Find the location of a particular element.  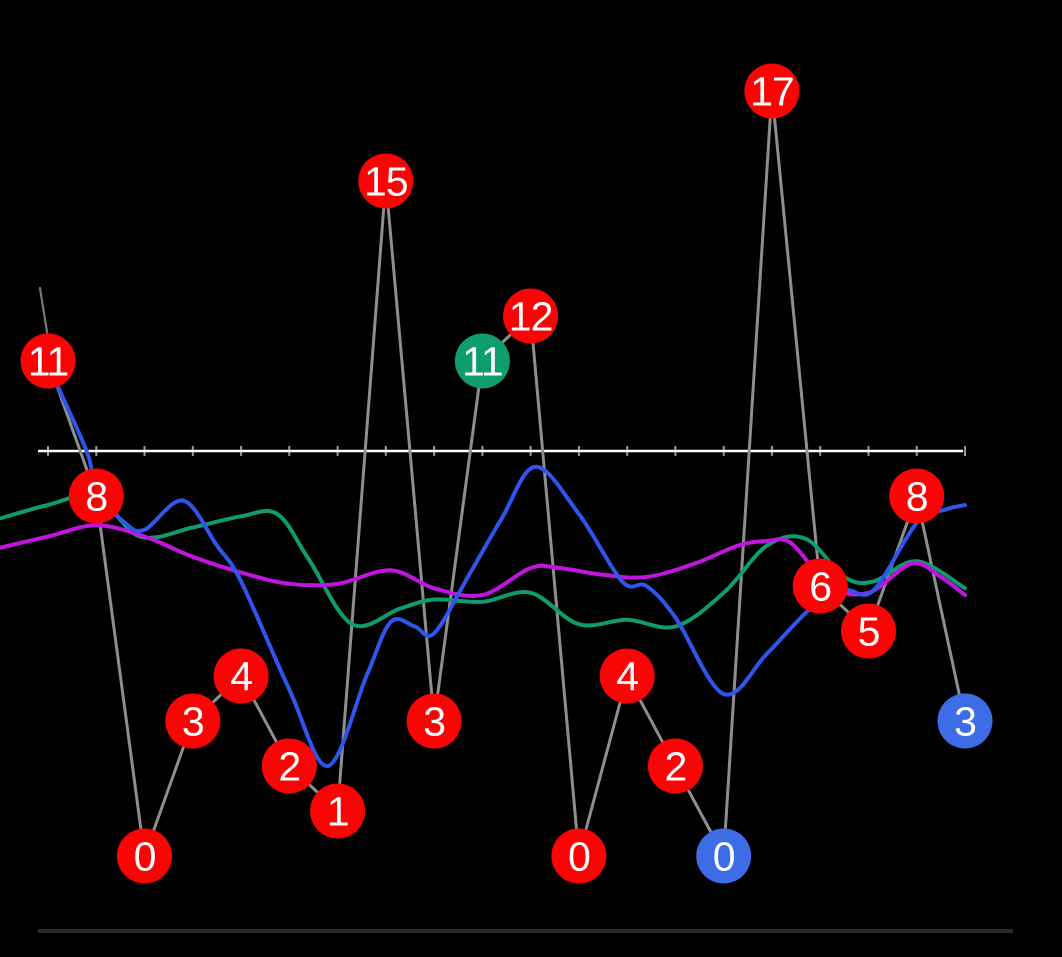

marker-value-label: 6 is located at coordinates (820, 587).